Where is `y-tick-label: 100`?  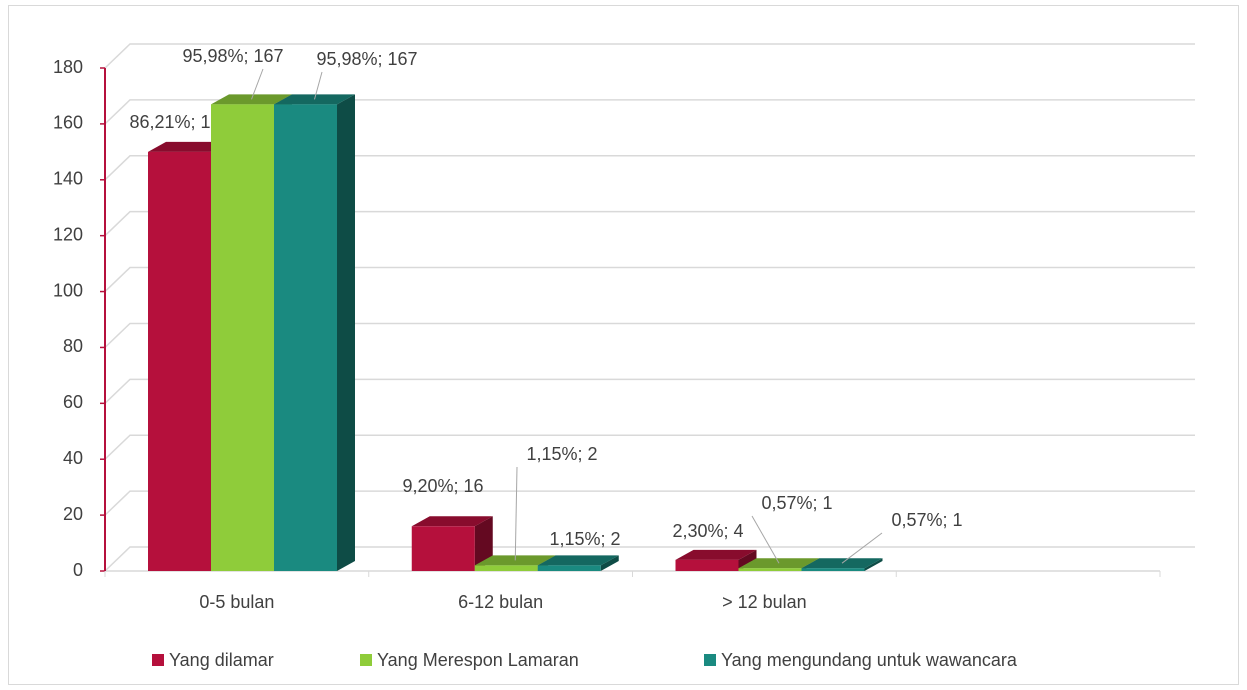 y-tick-label: 100 is located at coordinates (68, 290).